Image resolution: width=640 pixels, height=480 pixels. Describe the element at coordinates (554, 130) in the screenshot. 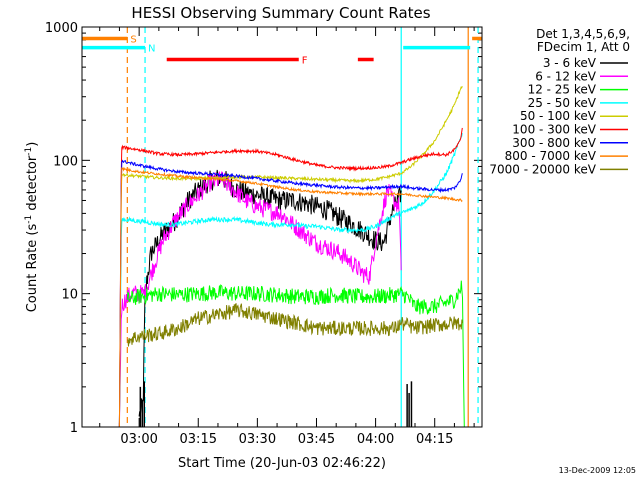

I see `legend-entry-label: 100 - 300 keV` at that location.